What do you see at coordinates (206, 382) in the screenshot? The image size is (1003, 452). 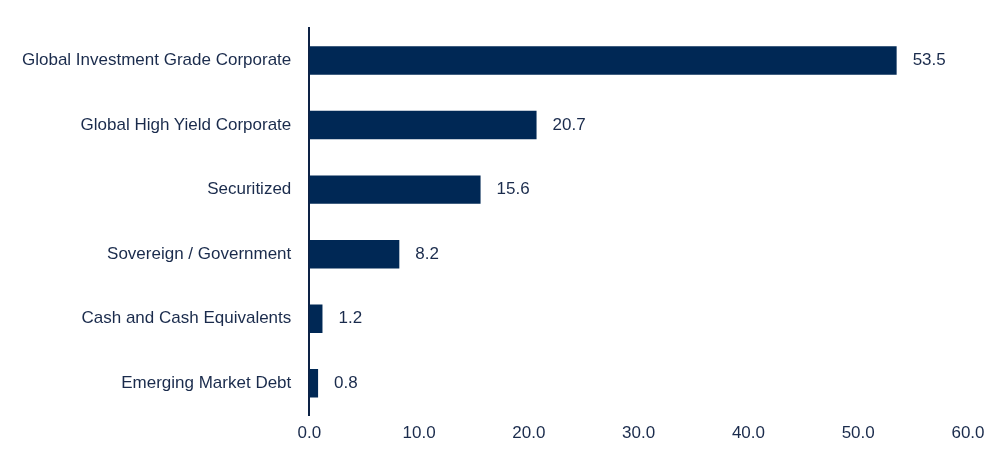 I see `y-tick-label: Emerging Market Debt` at bounding box center [206, 382].